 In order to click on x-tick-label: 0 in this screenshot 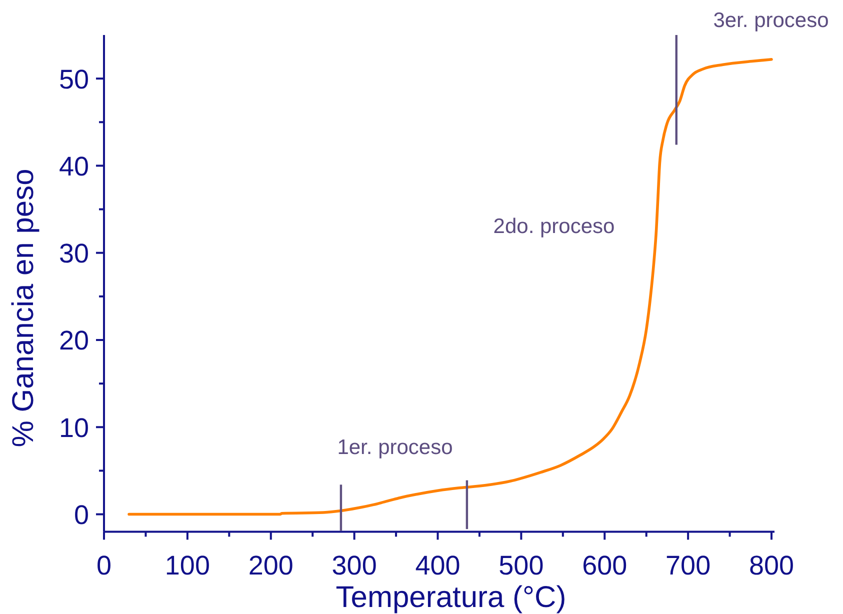, I will do `click(104, 565)`.